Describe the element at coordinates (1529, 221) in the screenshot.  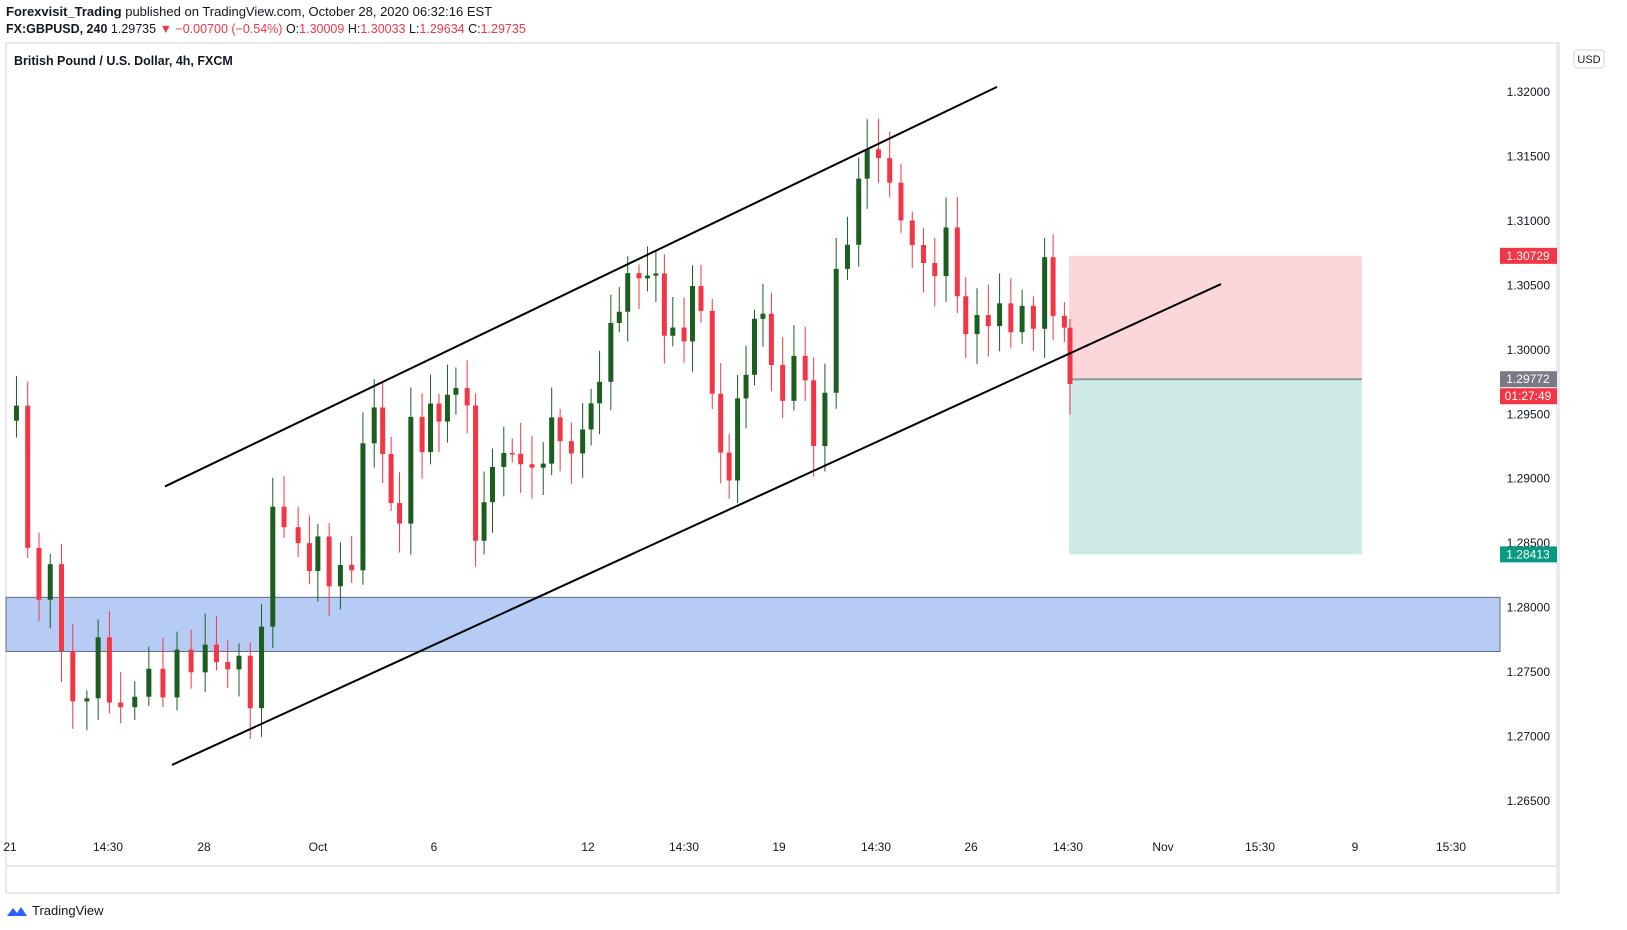
I see `y-tick-label: 1.31000` at that location.